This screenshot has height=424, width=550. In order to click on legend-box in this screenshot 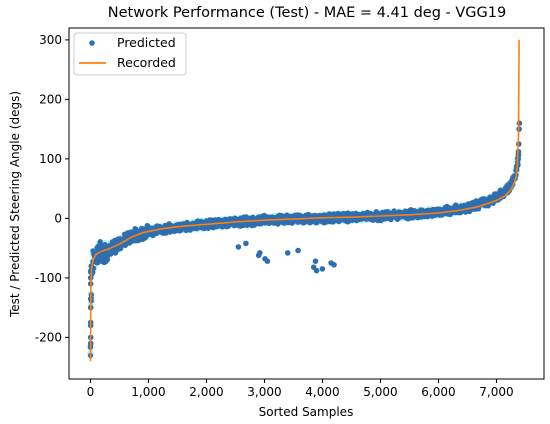, I will do `click(130, 54)`.